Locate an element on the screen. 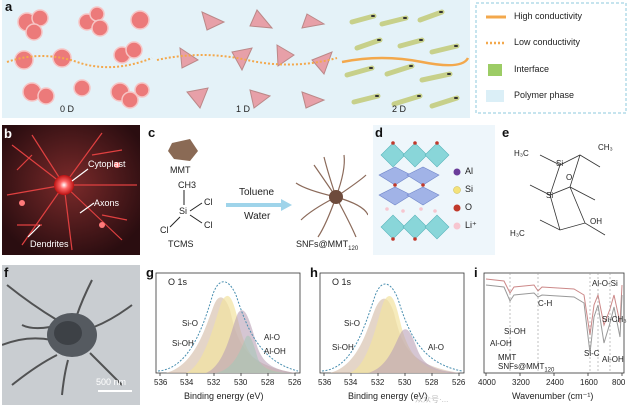  i-legend-snfs-main: SNFs@MMT is located at coordinates (521, 366).